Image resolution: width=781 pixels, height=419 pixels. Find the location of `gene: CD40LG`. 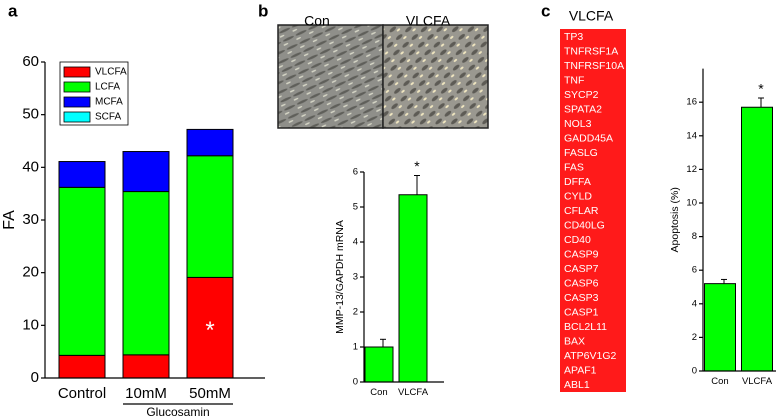

gene: CD40LG is located at coordinates (584, 225).